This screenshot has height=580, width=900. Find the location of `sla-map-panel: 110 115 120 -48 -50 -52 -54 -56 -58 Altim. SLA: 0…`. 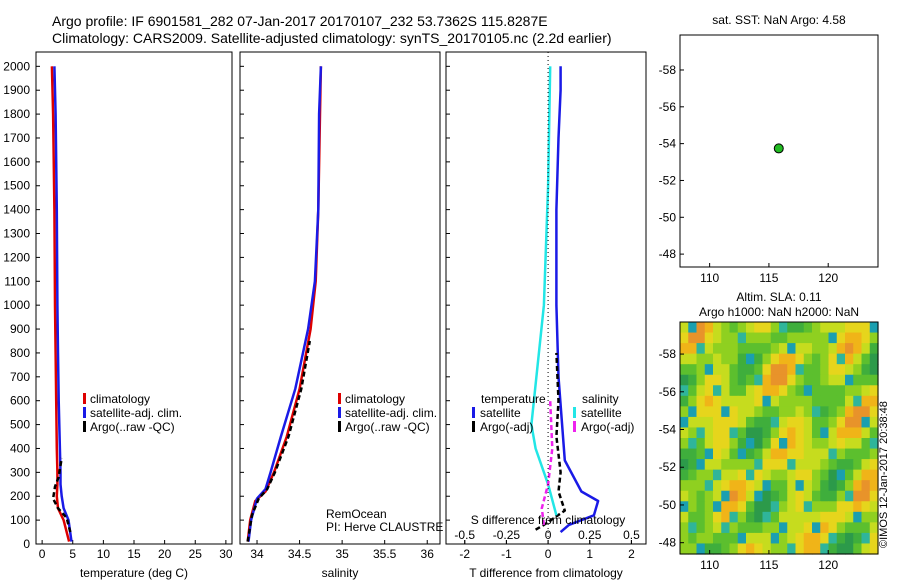

sla-map-panel: 110 115 120 -48 -50 -52 -54 -56 -58 Altim. SLA: 0… is located at coordinates (769, 431).